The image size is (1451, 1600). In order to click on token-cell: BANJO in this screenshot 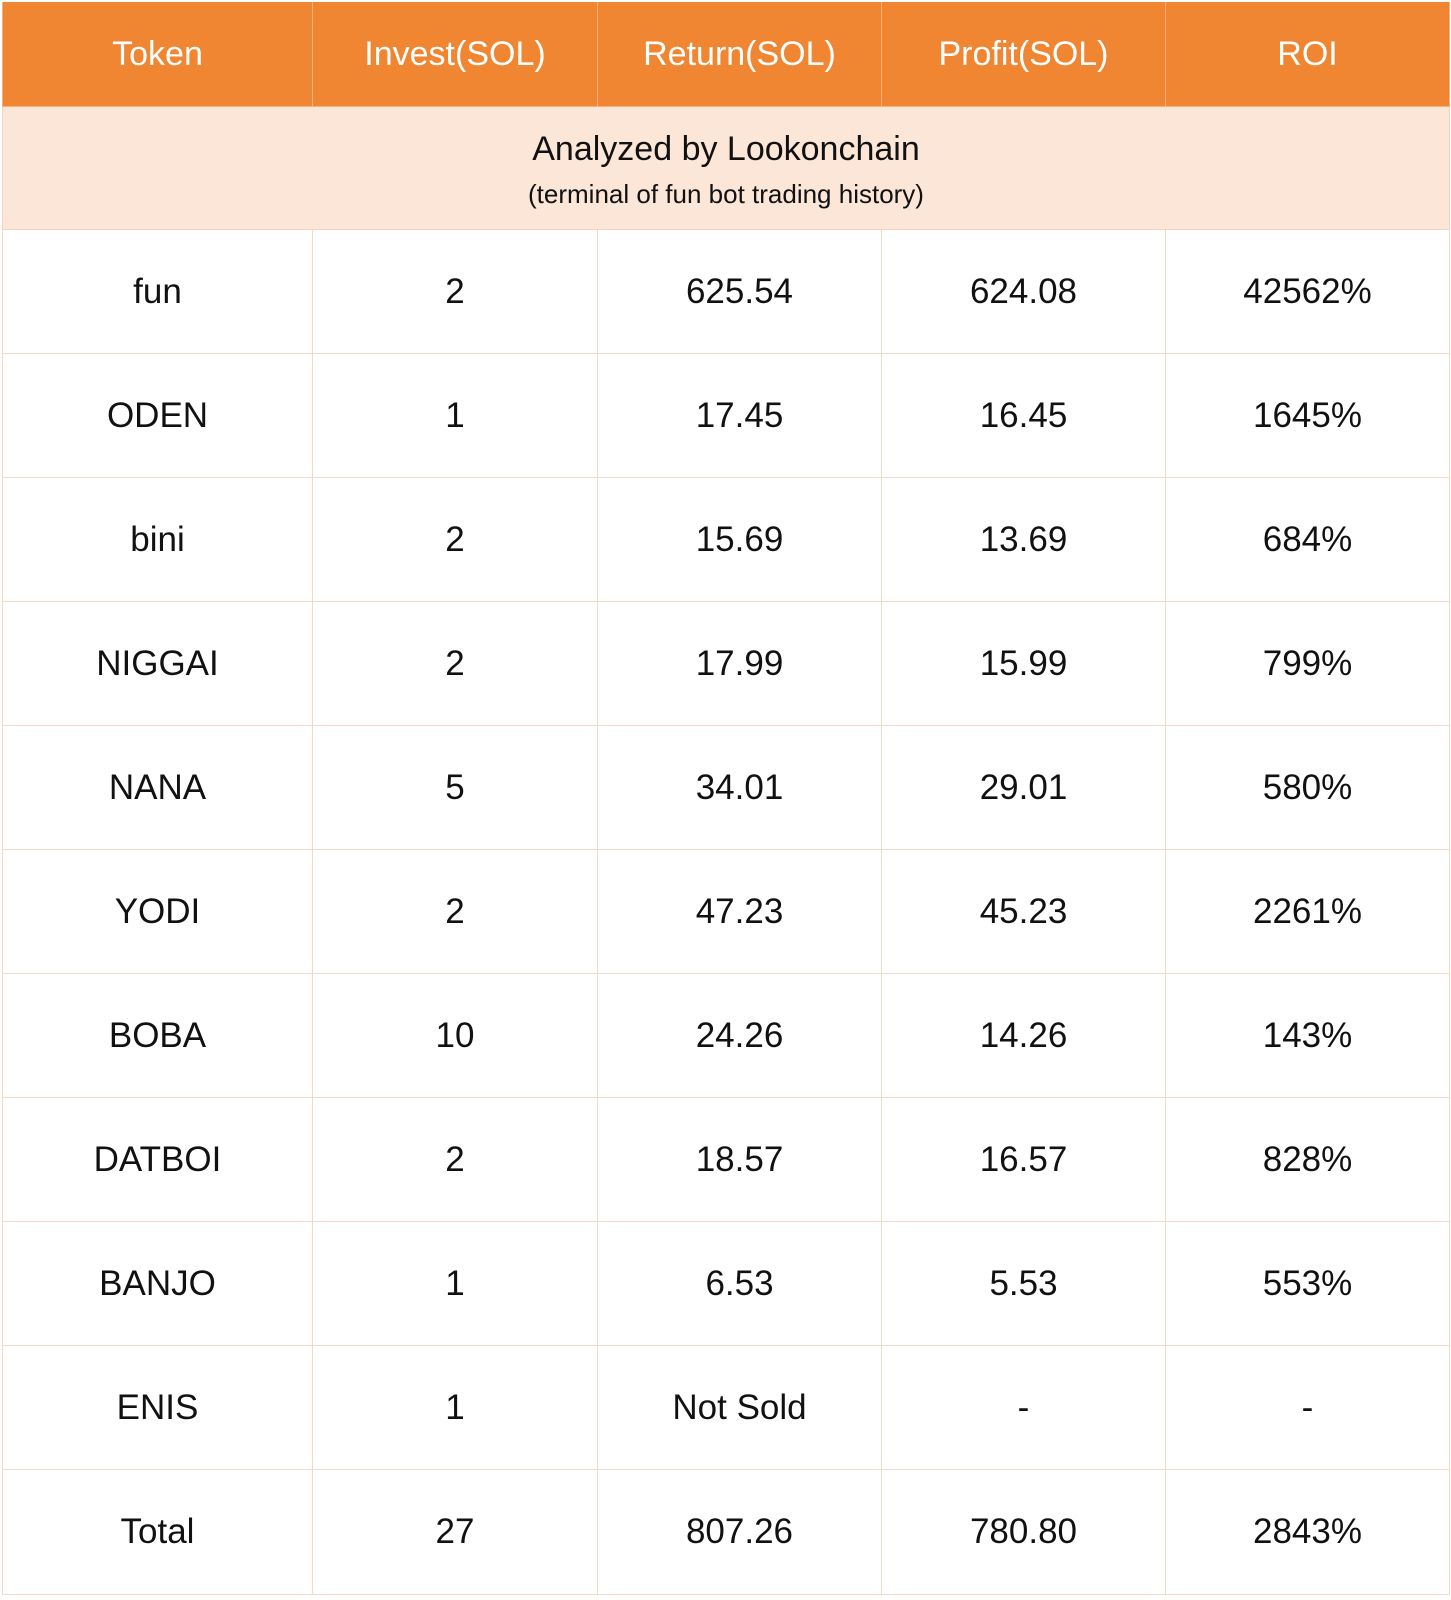, I will do `click(157, 1283)`.